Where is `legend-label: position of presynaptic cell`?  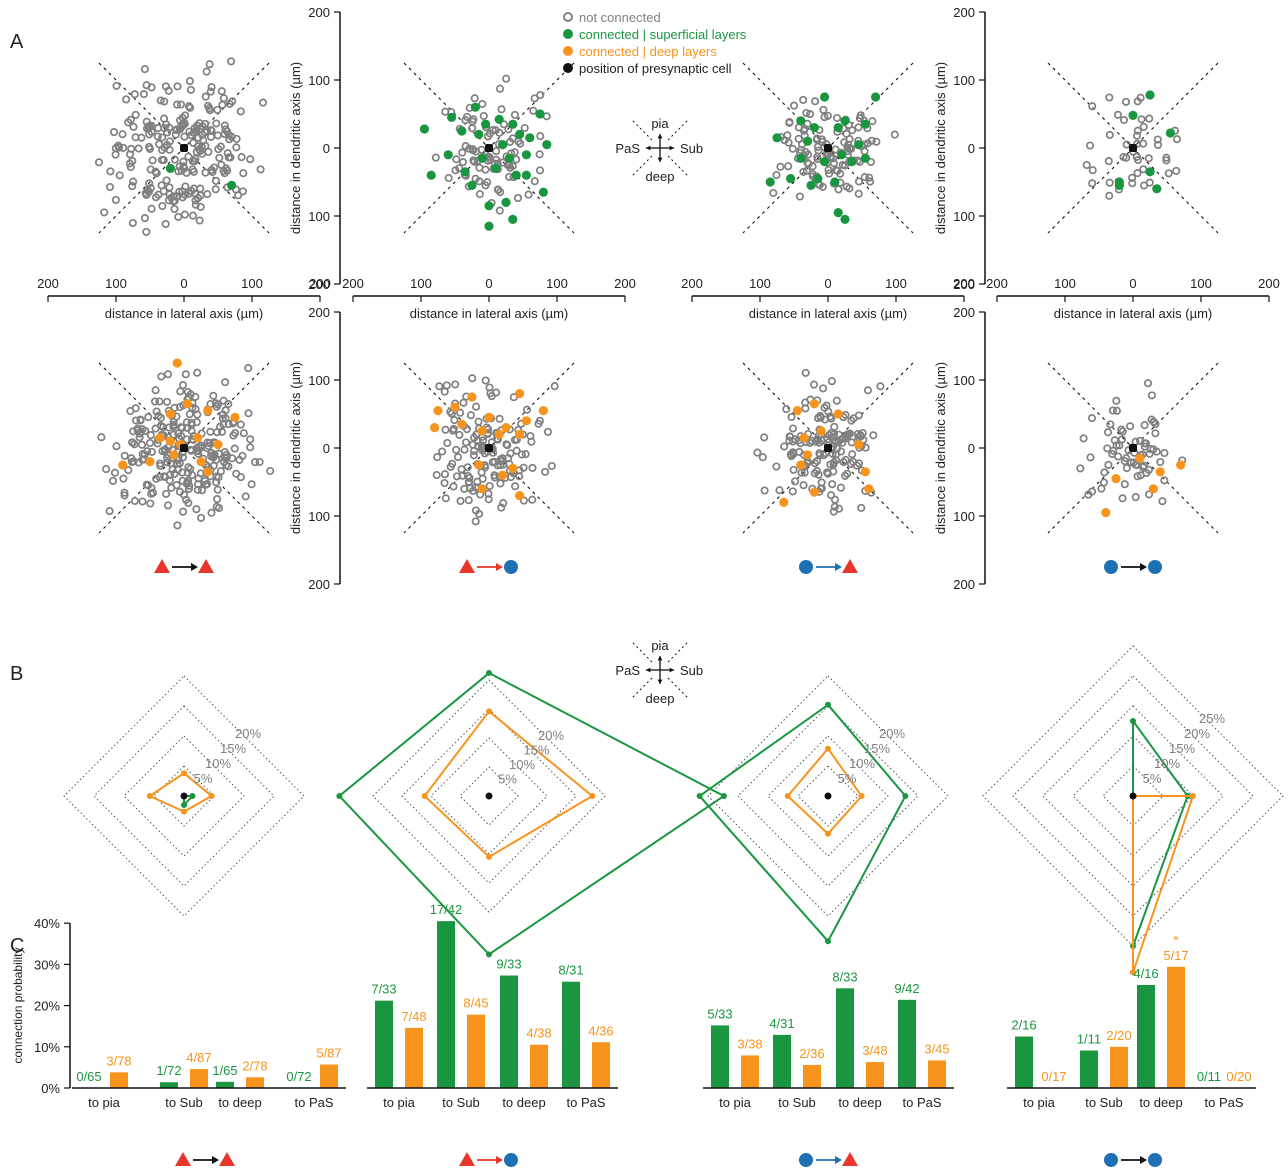 legend-label: position of presynaptic cell is located at coordinates (655, 68).